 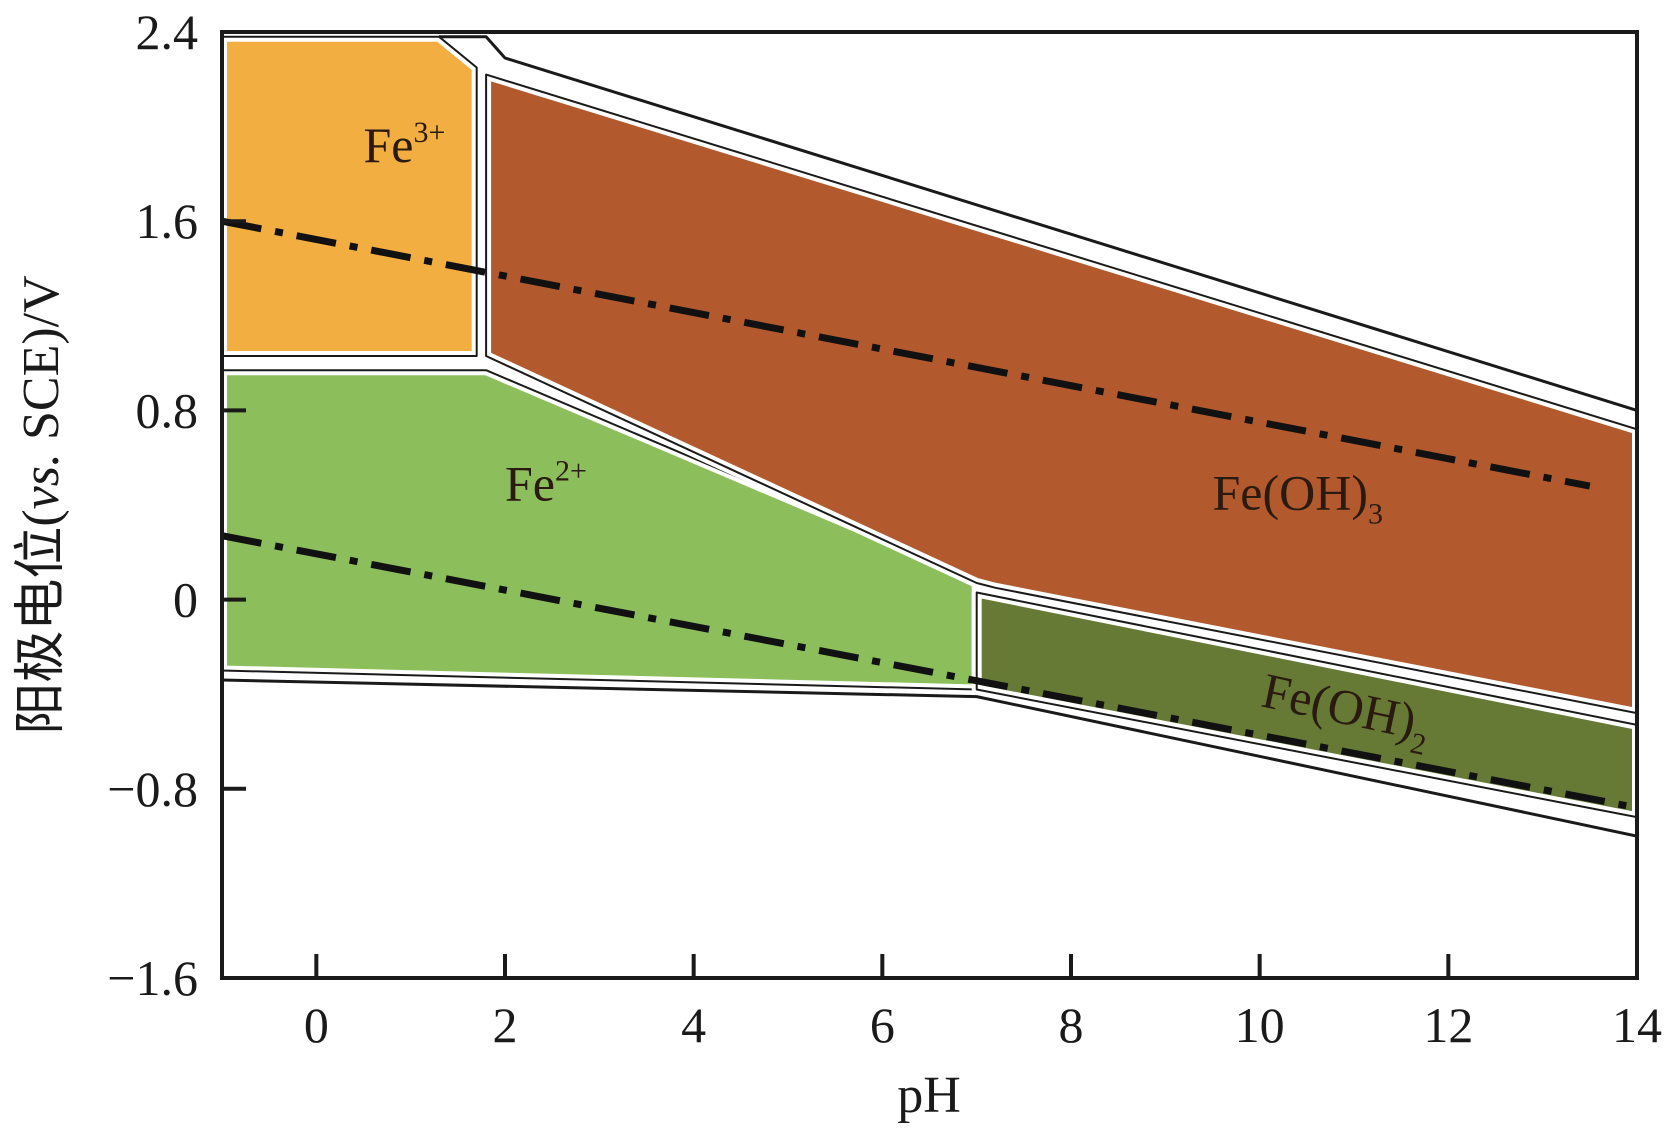 I want to click on y-tick-label: 1.6, so click(x=167, y=221).